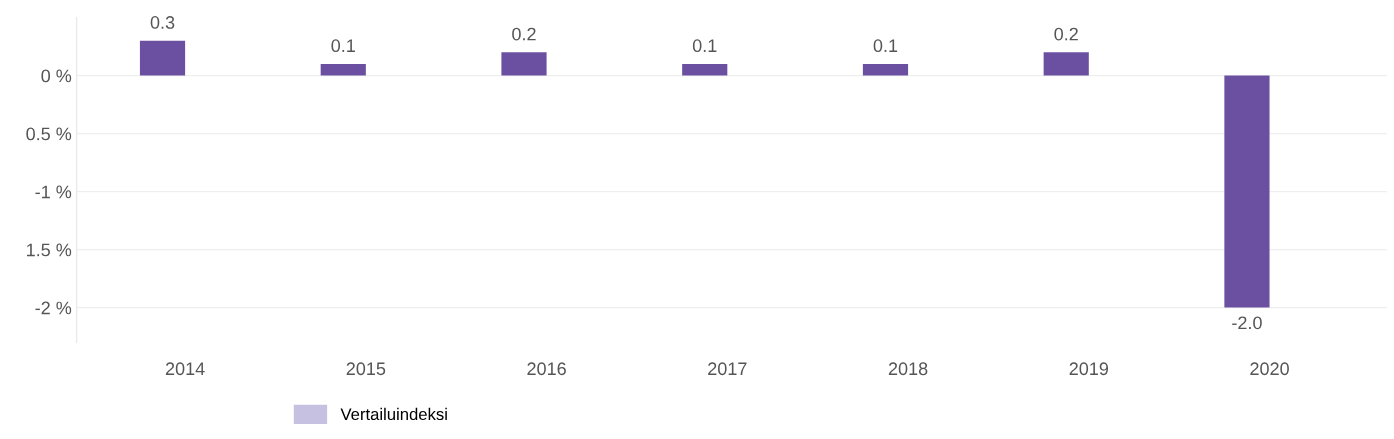 This screenshot has width=1394, height=439. What do you see at coordinates (56, 76) in the screenshot?
I see `y-tick-label: 0 %` at bounding box center [56, 76].